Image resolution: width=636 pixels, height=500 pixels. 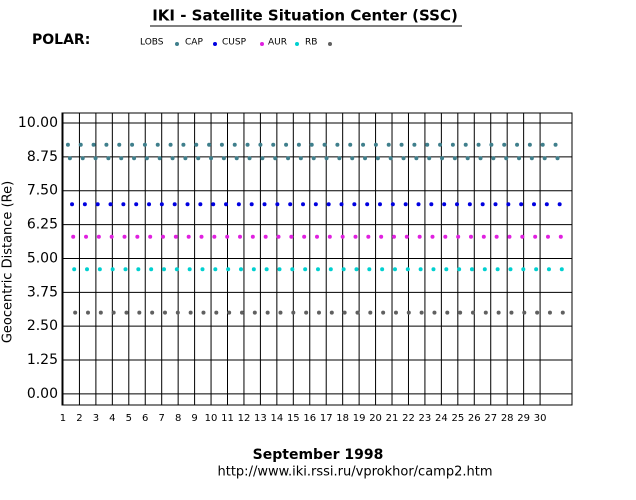 What do you see at coordinates (194, 43) in the screenshot?
I see `legend-label: CAP` at bounding box center [194, 43].